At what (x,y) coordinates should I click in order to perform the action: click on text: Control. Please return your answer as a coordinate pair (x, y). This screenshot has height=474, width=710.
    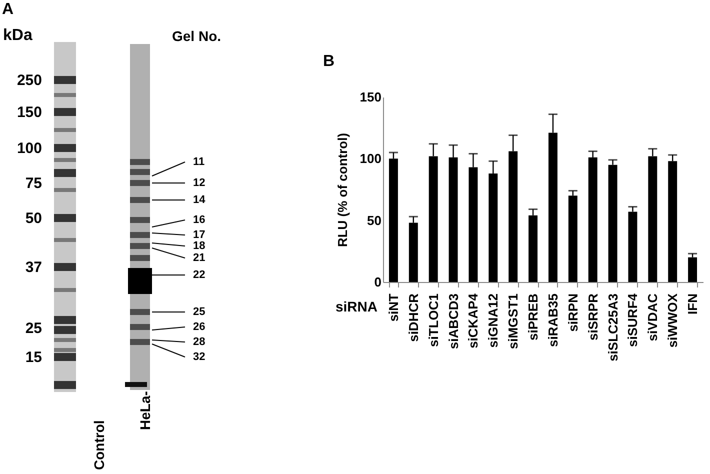
    Looking at the image, I should click on (99, 445).